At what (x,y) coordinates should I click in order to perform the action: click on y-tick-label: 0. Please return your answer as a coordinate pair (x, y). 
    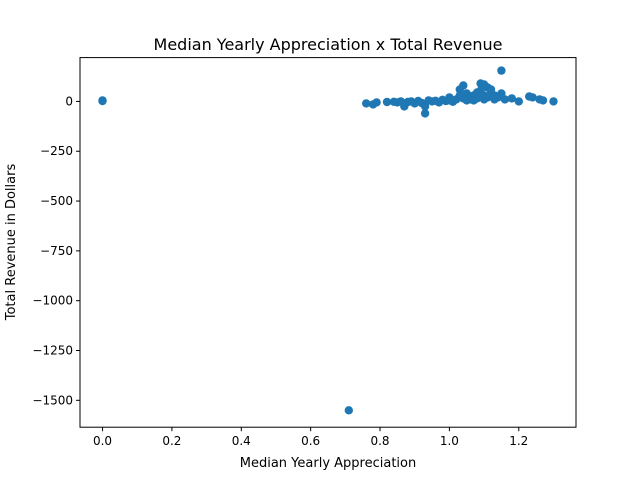
    Looking at the image, I should click on (69, 101).